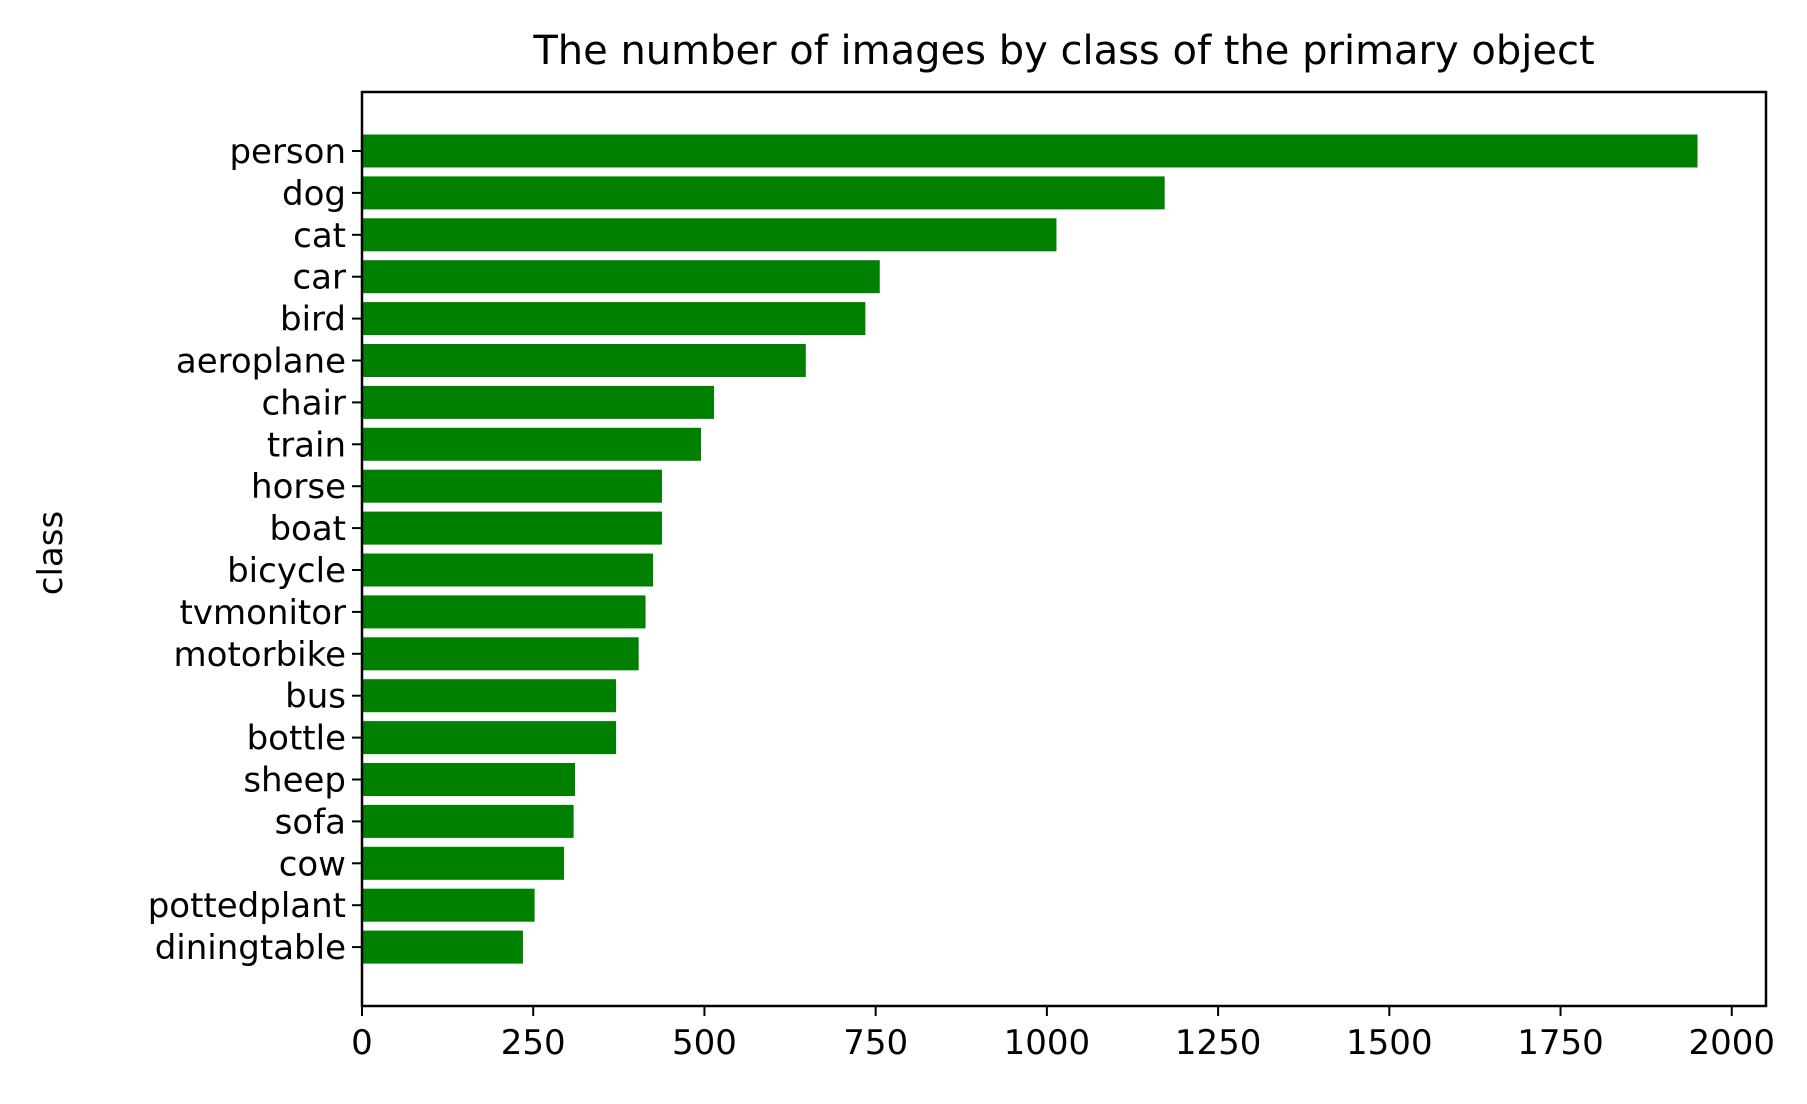 This screenshot has width=1807, height=1104. What do you see at coordinates (286, 571) in the screenshot?
I see `y-tick-label: bicycle` at bounding box center [286, 571].